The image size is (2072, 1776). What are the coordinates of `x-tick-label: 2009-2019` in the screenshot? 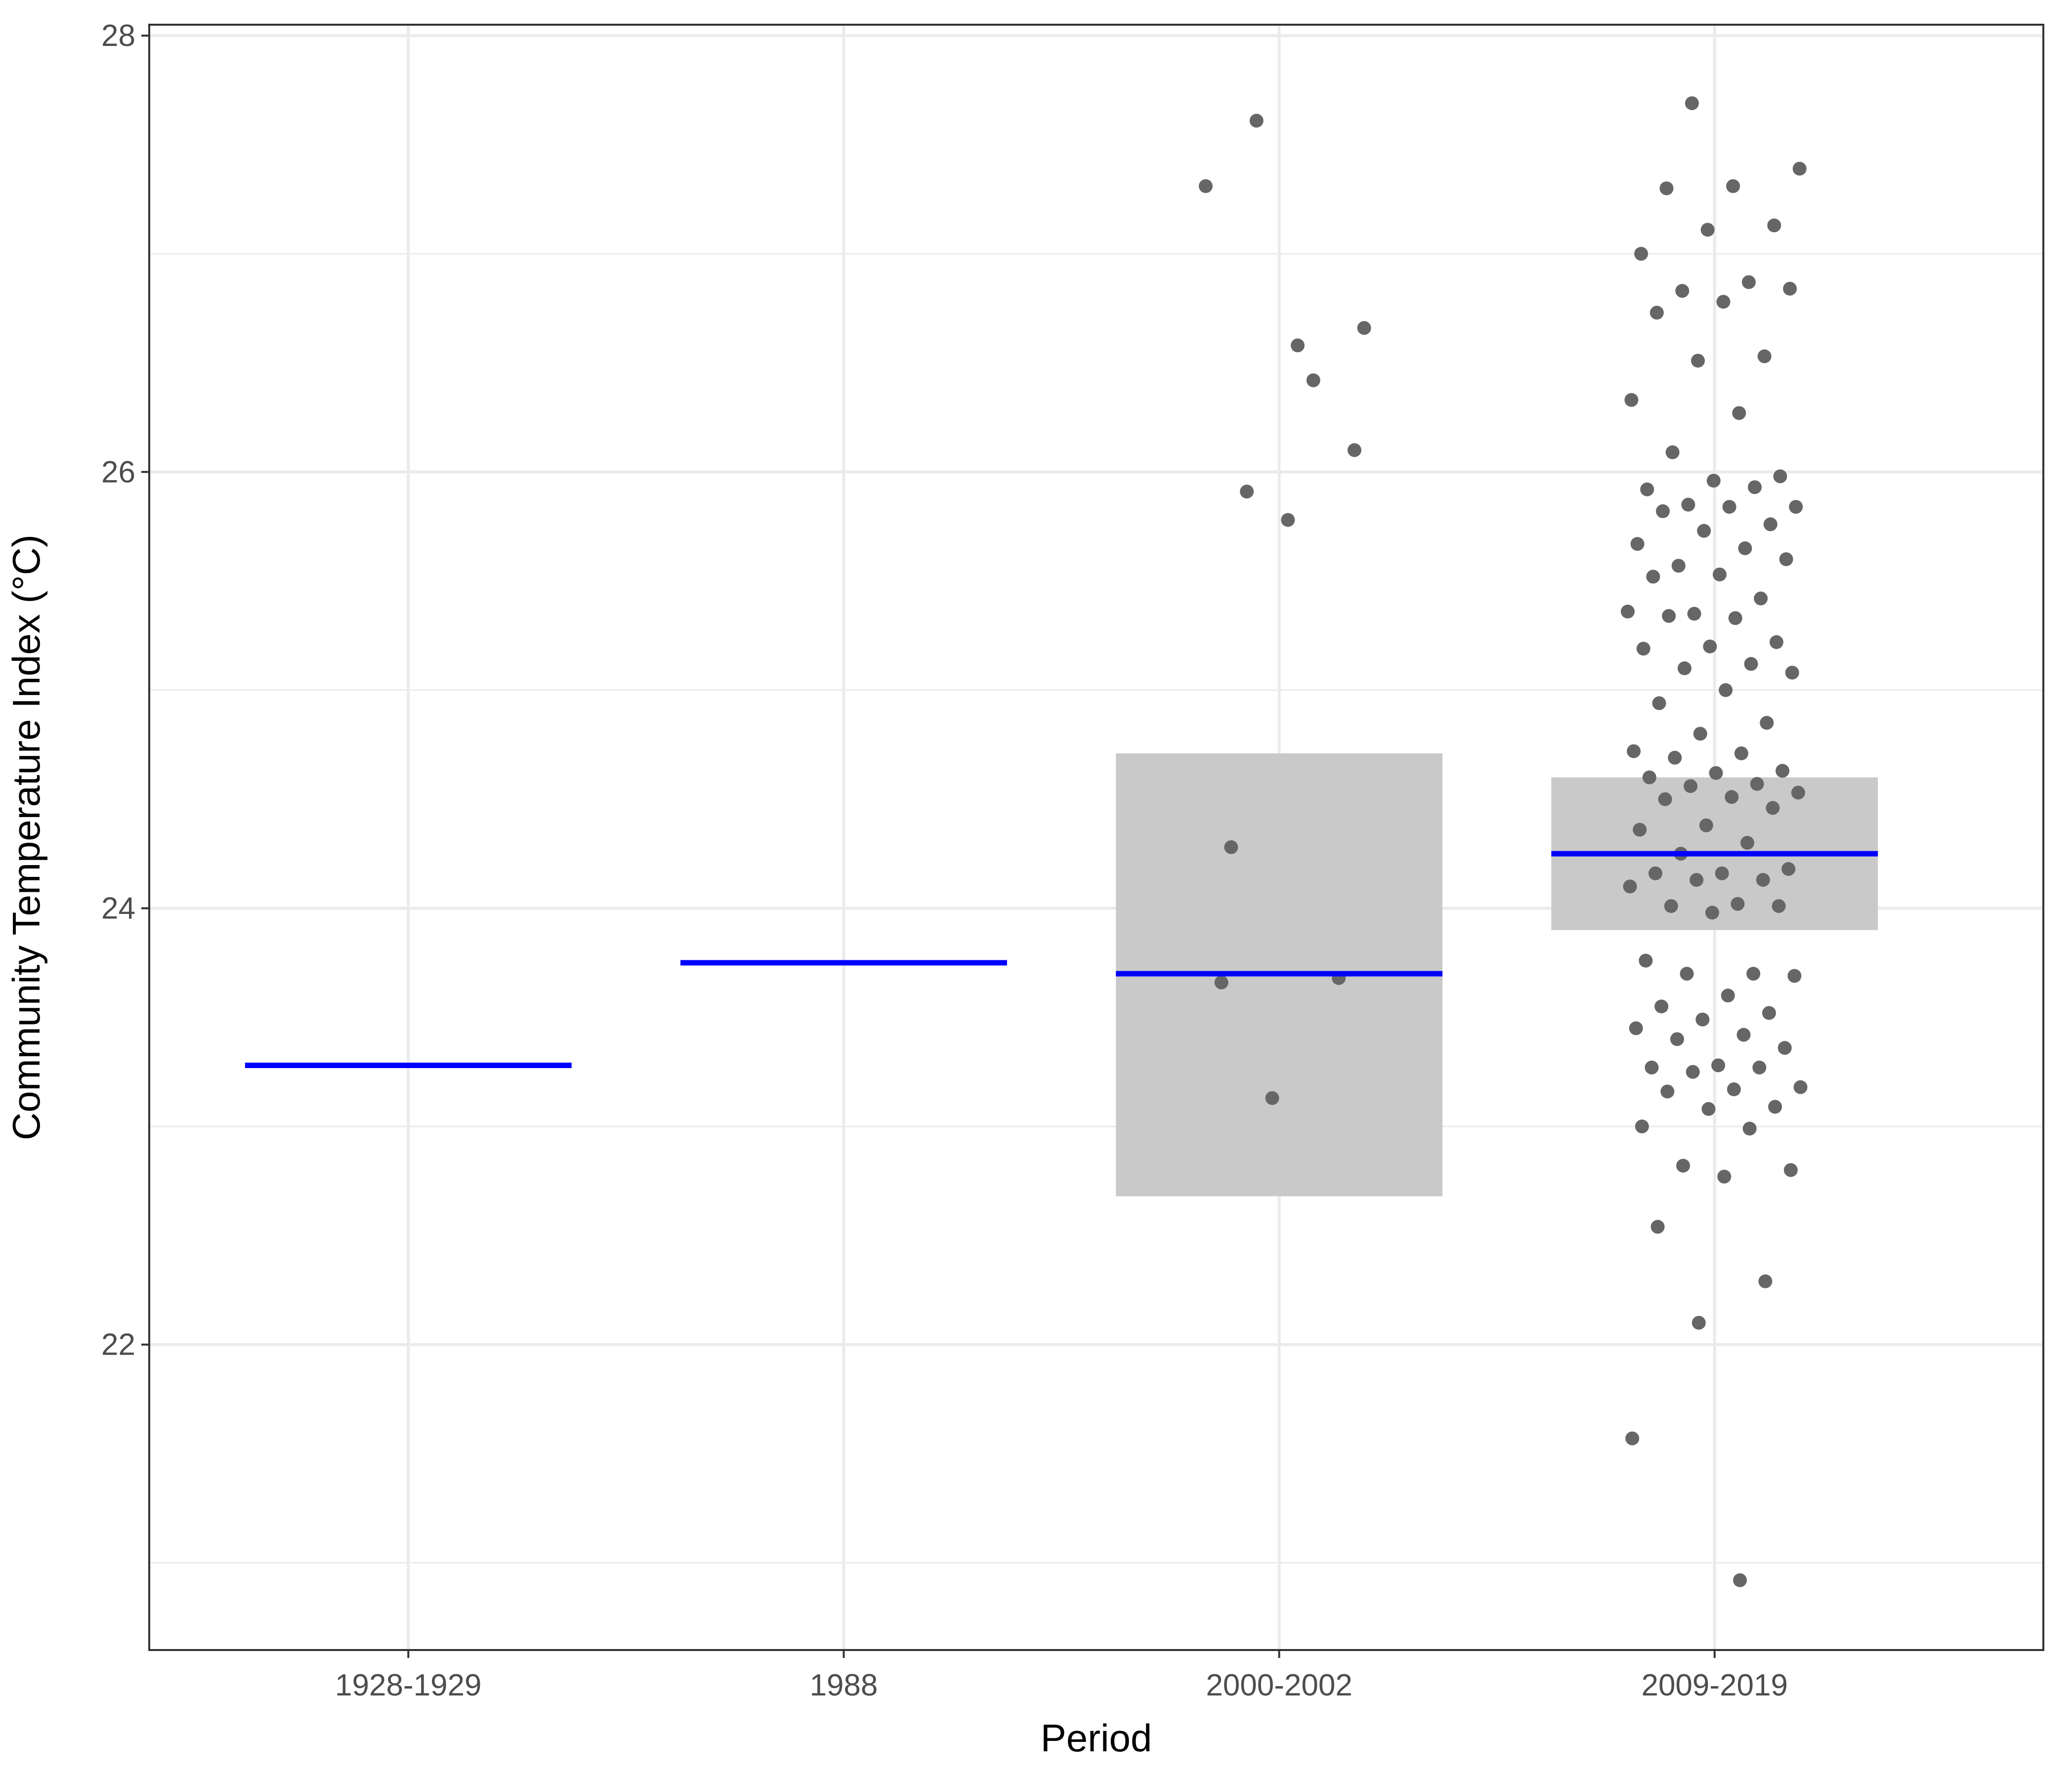 It's located at (1715, 1685).